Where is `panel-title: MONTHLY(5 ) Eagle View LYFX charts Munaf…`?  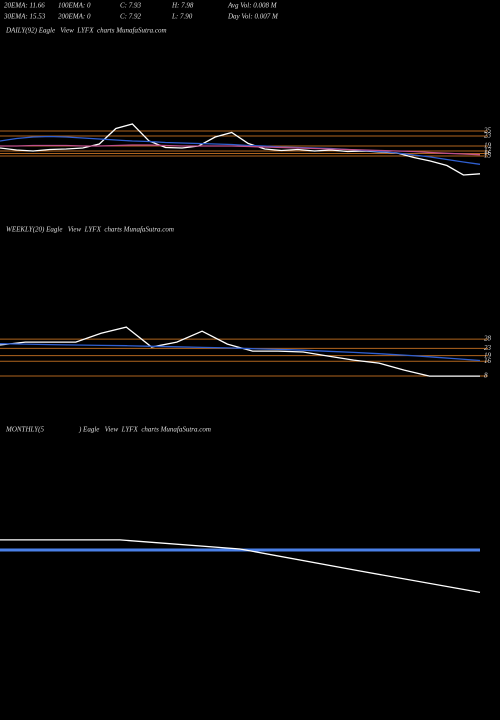 panel-title: MONTHLY(5 ) Eagle View LYFX charts Munaf… is located at coordinates (108, 430).